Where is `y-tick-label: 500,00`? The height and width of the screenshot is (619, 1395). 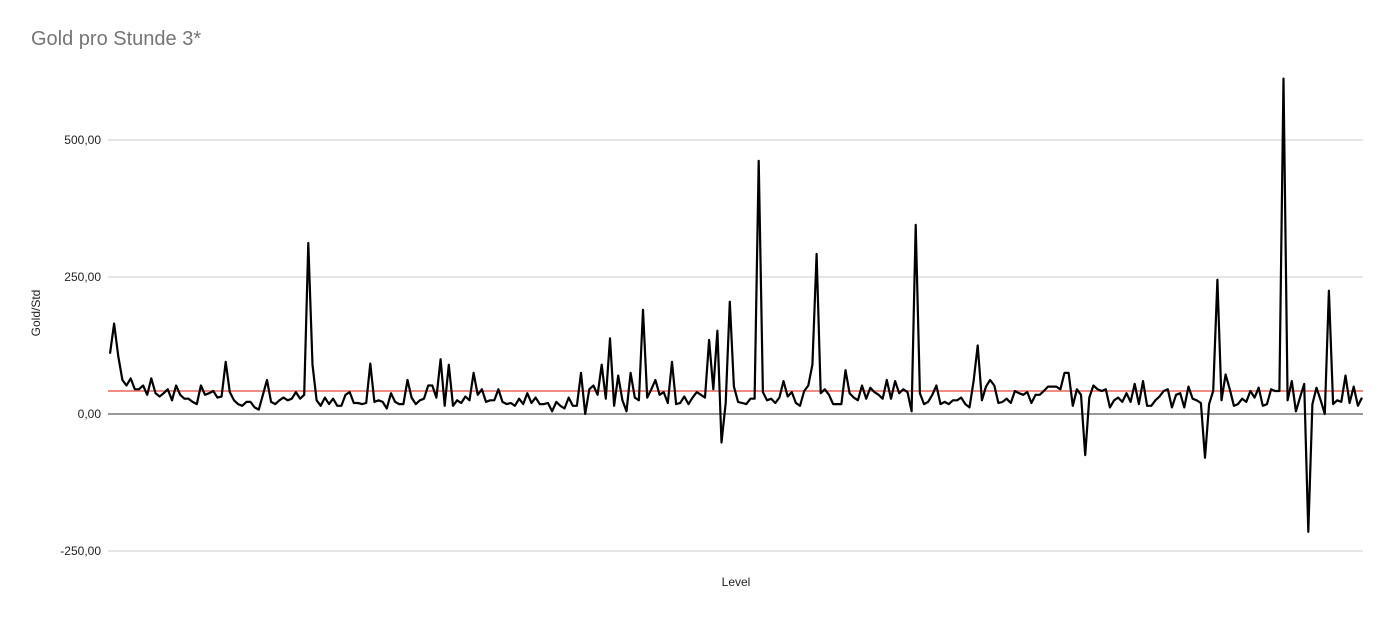 y-tick-label: 500,00 is located at coordinates (82, 140).